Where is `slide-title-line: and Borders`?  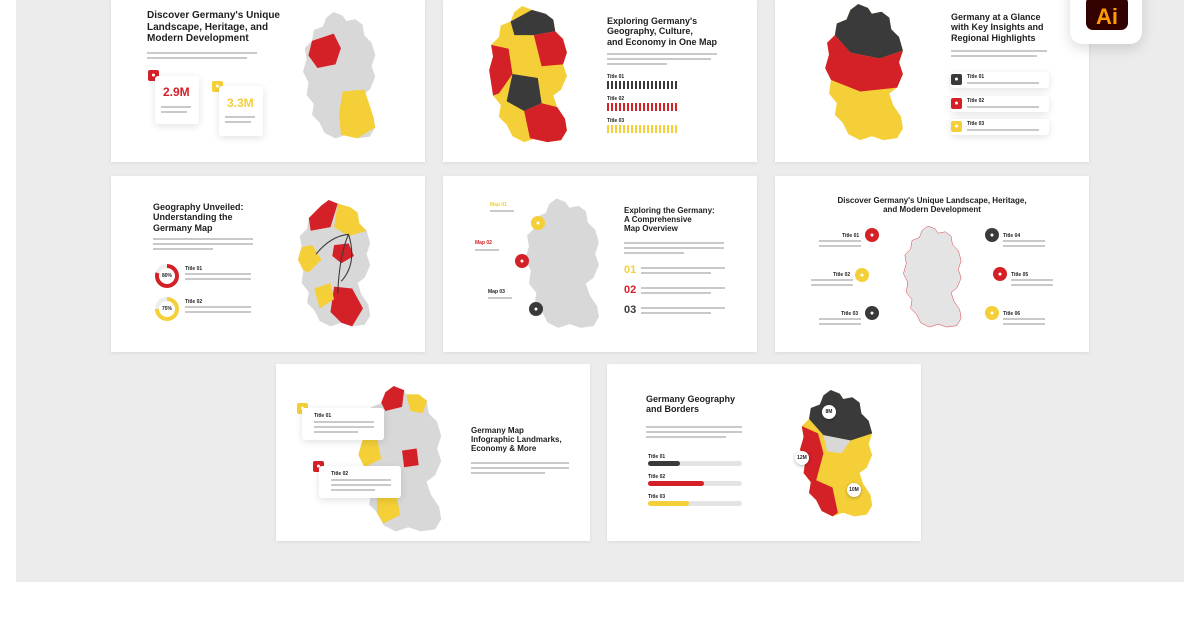 slide-title-line: and Borders is located at coordinates (673, 409).